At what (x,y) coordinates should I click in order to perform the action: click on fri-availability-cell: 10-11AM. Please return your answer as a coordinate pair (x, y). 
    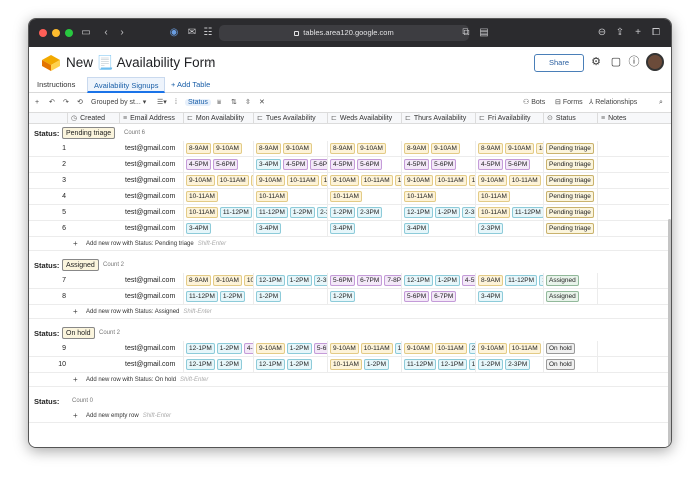
    Looking at the image, I should click on (509, 197).